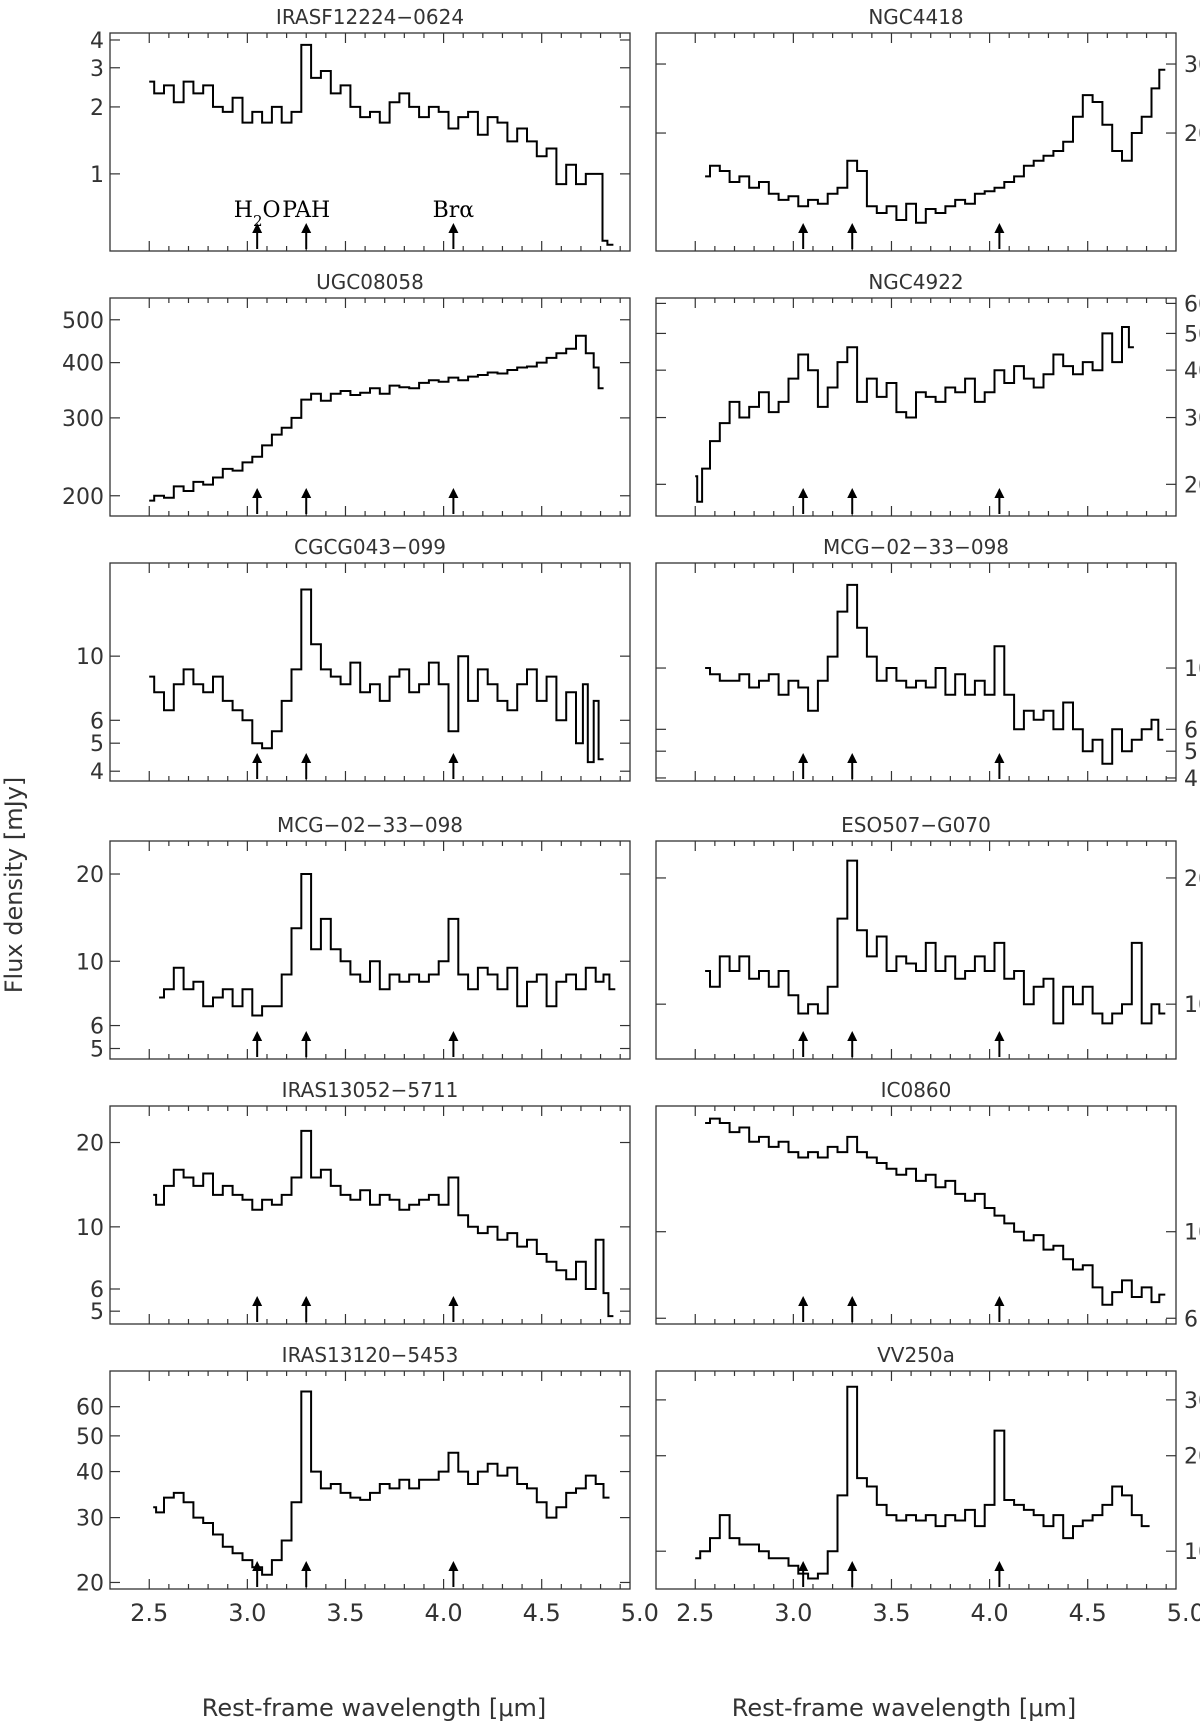 The height and width of the screenshot is (1727, 1200). Describe the element at coordinates (90, 1437) in the screenshot. I see `y-tick-label: 50` at that location.